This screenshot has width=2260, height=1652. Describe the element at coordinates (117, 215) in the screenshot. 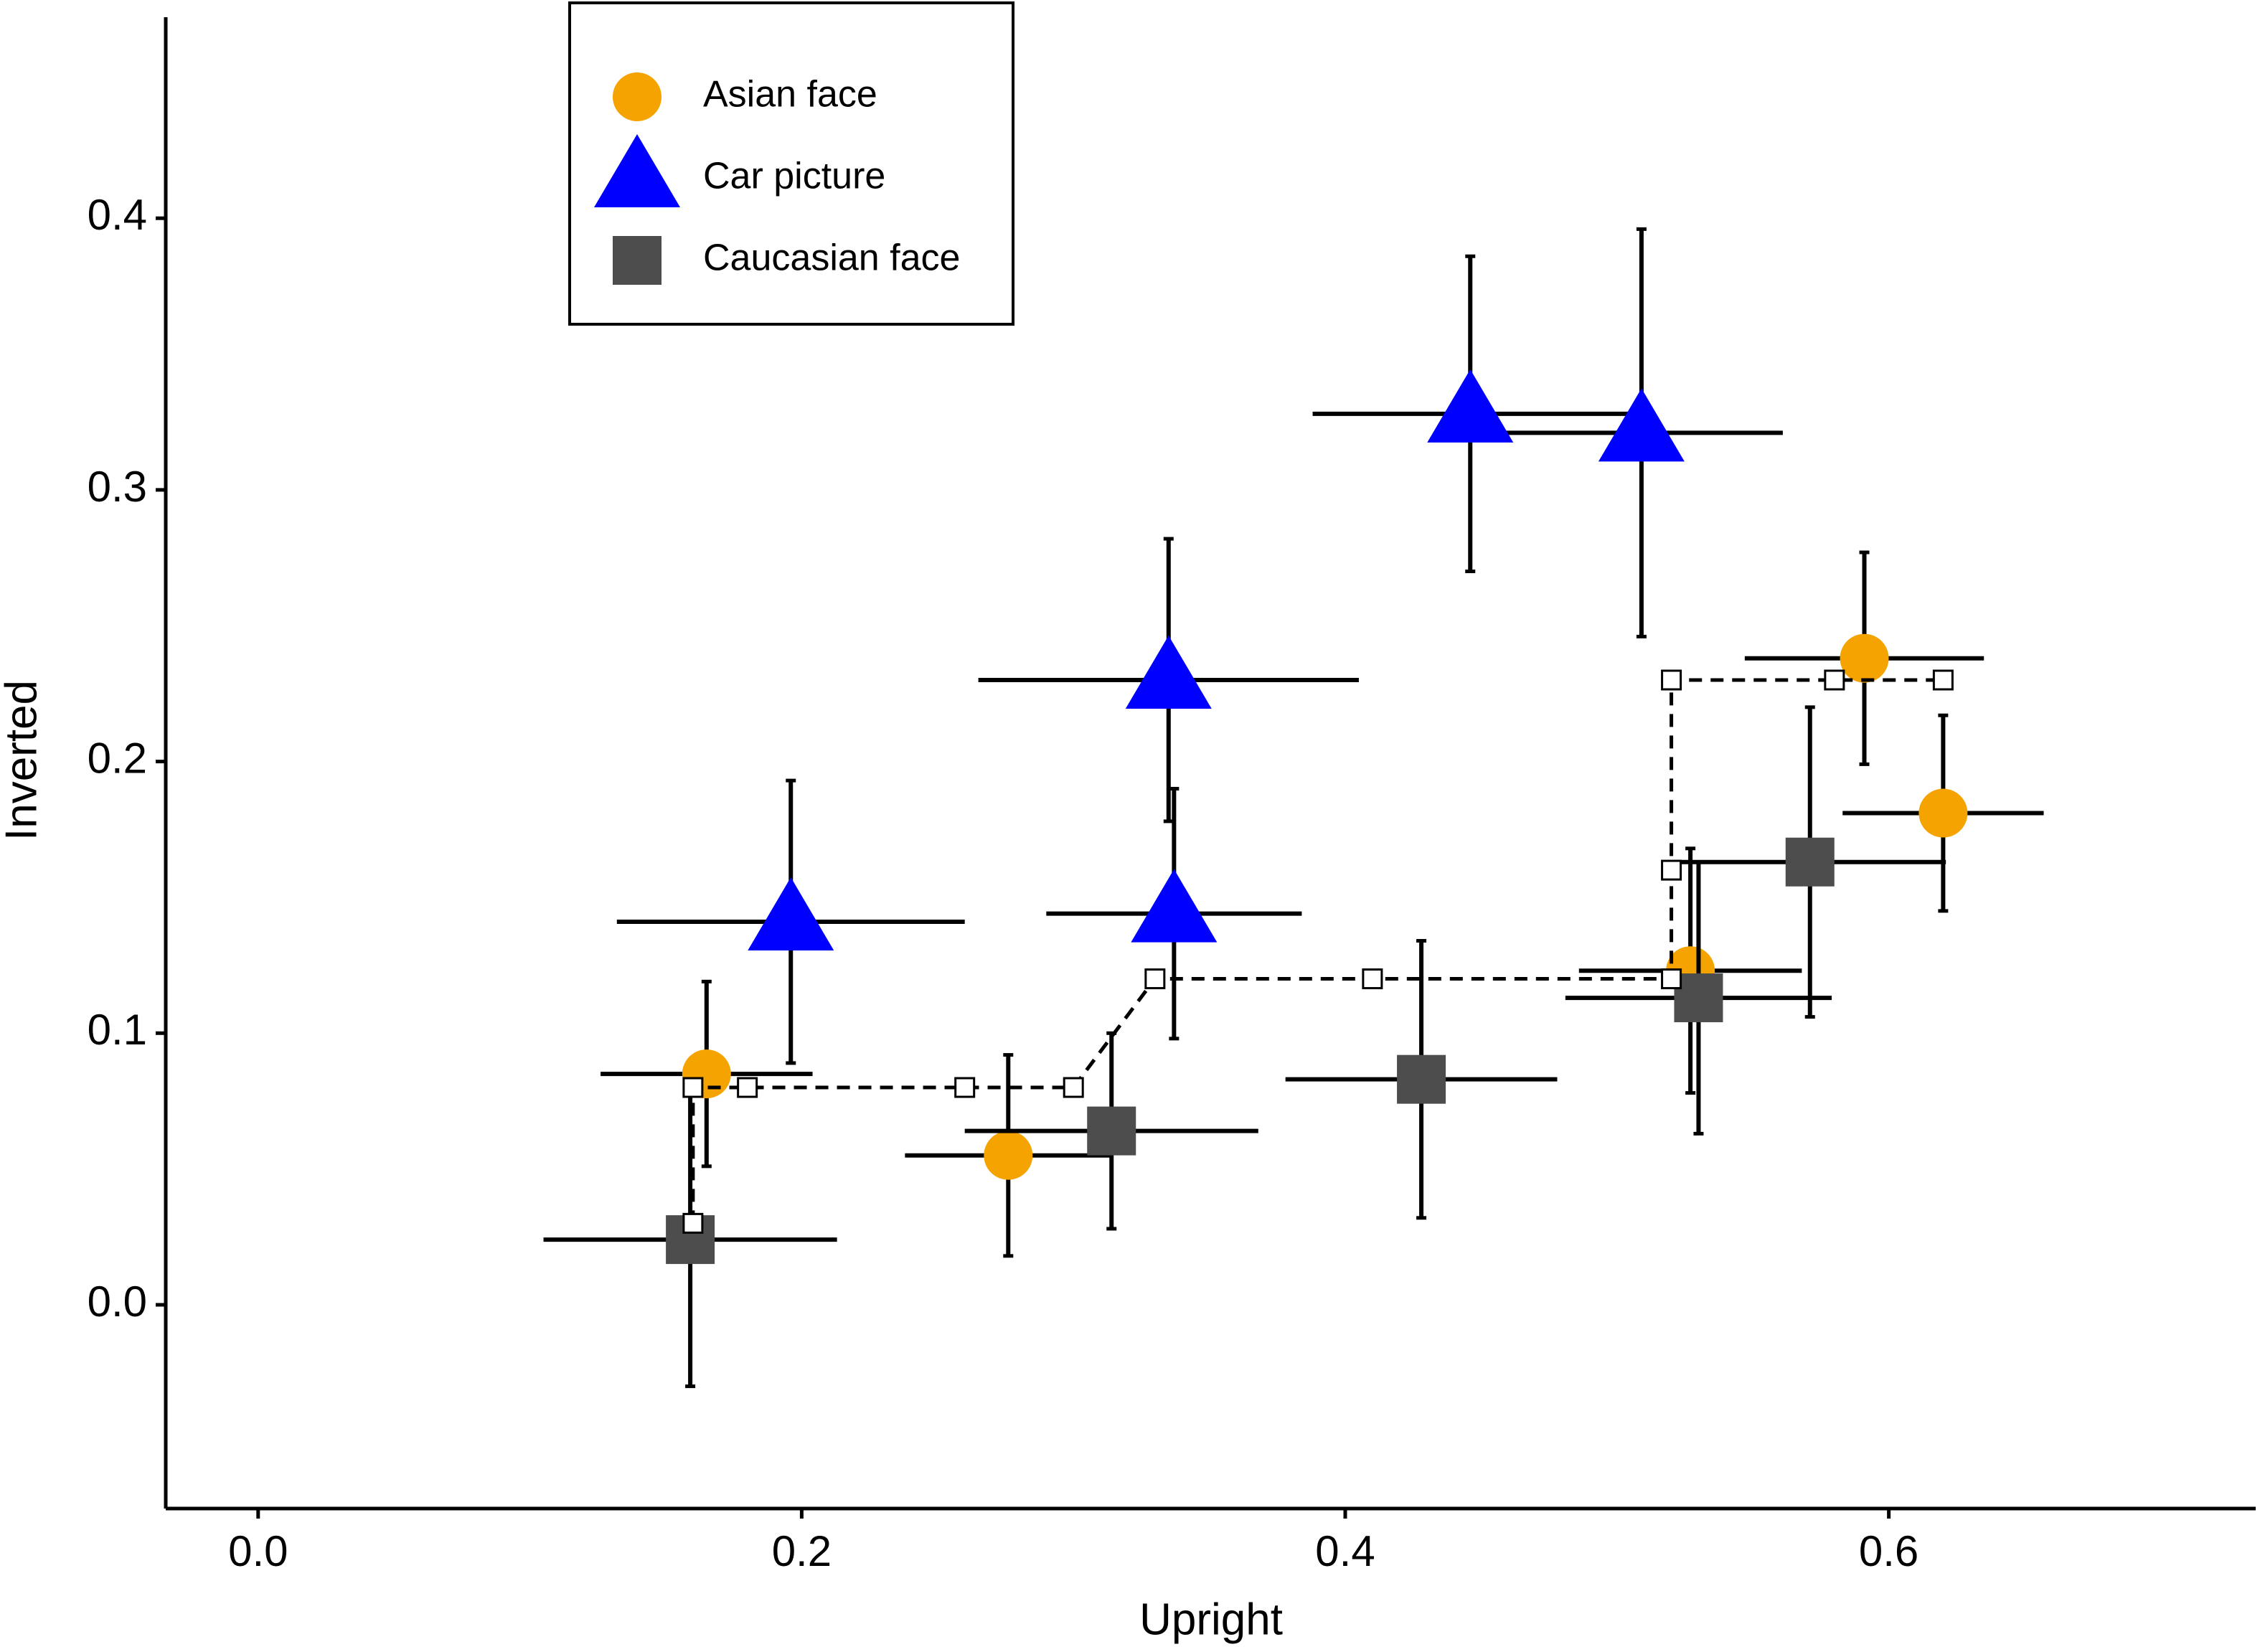

I see `y-tick-label: 0.4` at that location.